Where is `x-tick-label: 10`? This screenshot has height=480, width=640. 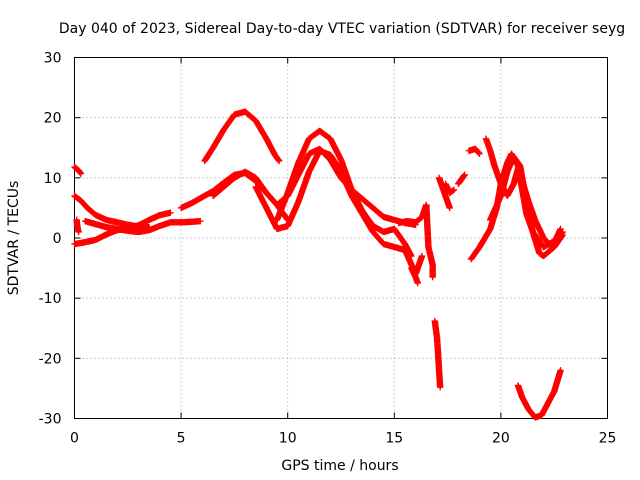 x-tick-label: 10 is located at coordinates (288, 439).